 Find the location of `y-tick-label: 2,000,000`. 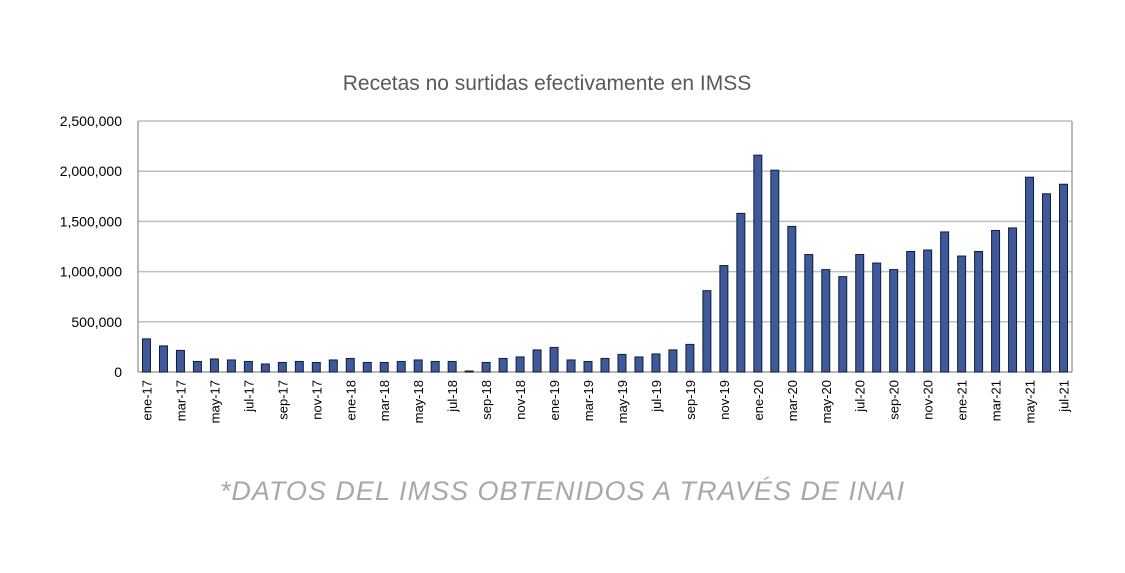

y-tick-label: 2,000,000 is located at coordinates (91, 171).